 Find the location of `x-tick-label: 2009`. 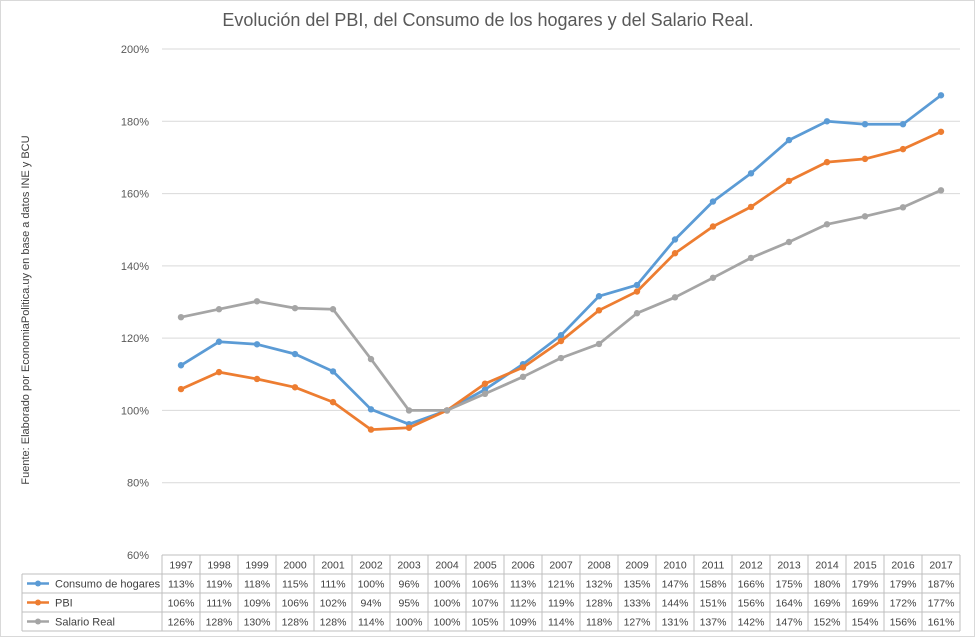

x-tick-label: 2009 is located at coordinates (637, 566).